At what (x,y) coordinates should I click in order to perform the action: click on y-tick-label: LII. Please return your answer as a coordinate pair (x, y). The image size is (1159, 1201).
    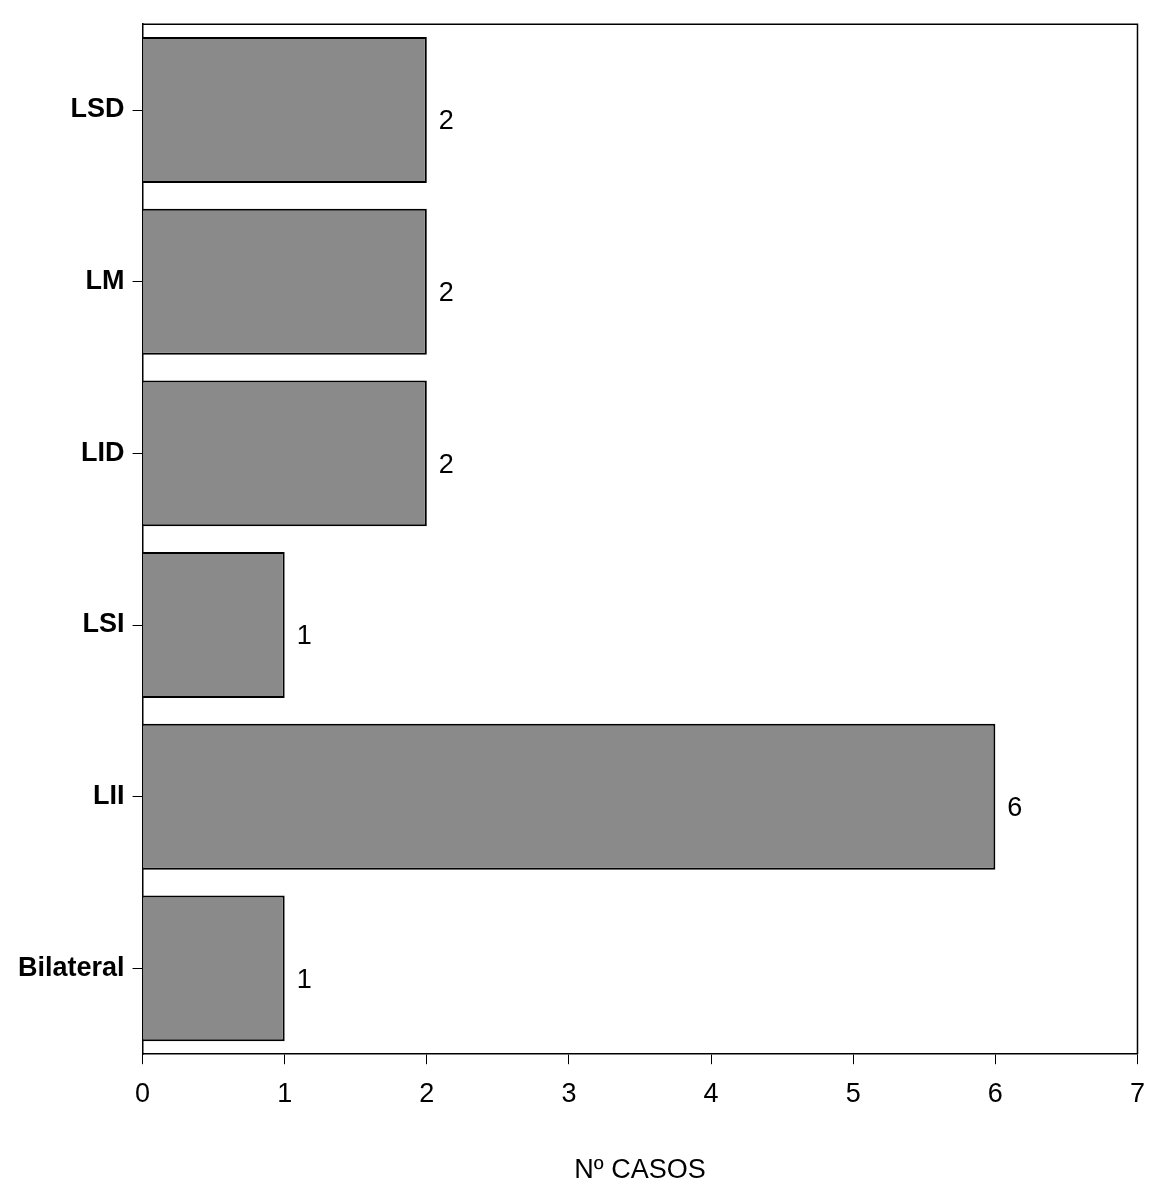
    Looking at the image, I should click on (109, 795).